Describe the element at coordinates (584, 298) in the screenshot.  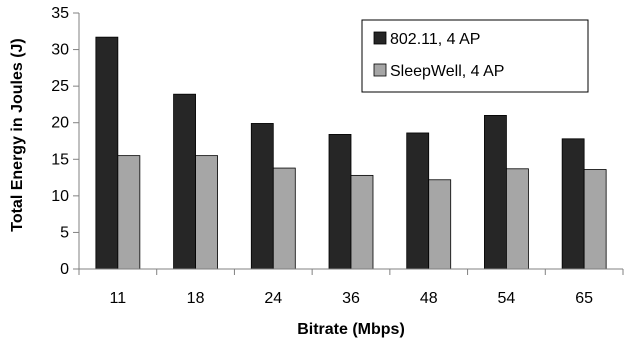
I see `x-tick-label: 65` at that location.